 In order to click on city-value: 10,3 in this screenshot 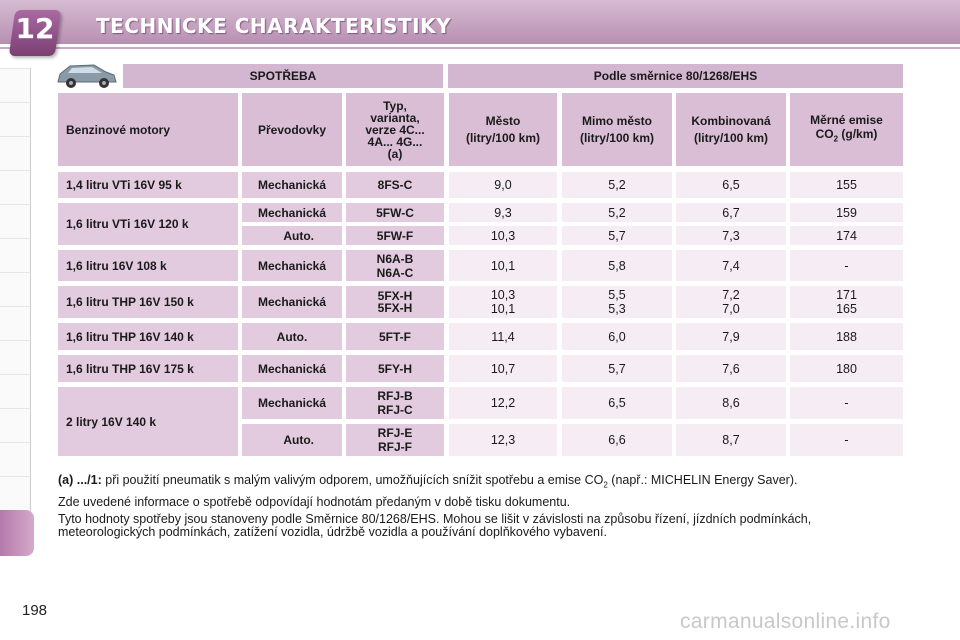, I will do `click(503, 235)`.